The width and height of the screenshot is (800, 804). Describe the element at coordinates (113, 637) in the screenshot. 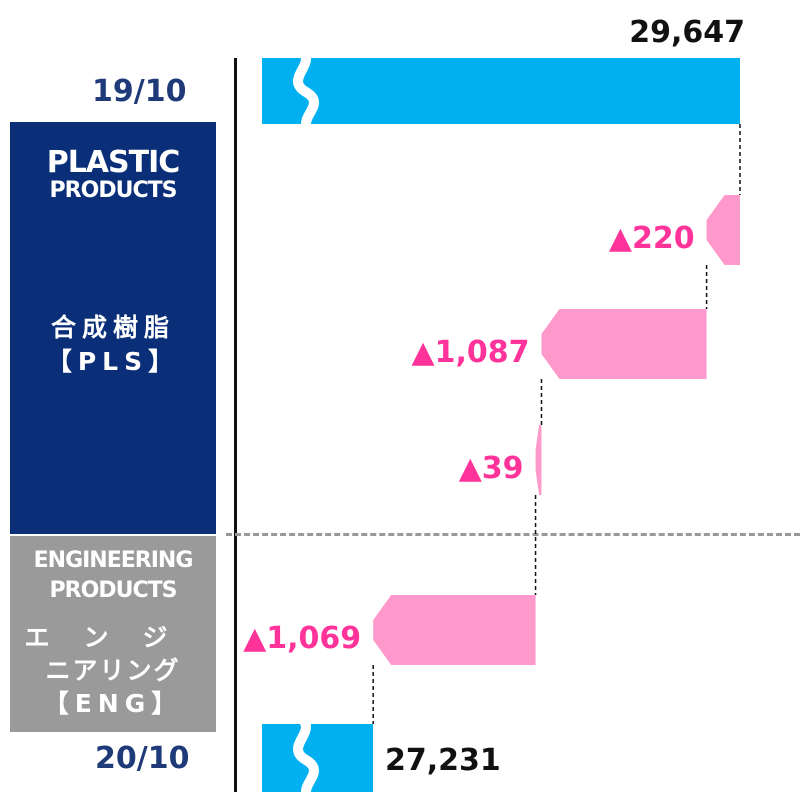

I see `eng-japanese-line1: エンジ` at that location.